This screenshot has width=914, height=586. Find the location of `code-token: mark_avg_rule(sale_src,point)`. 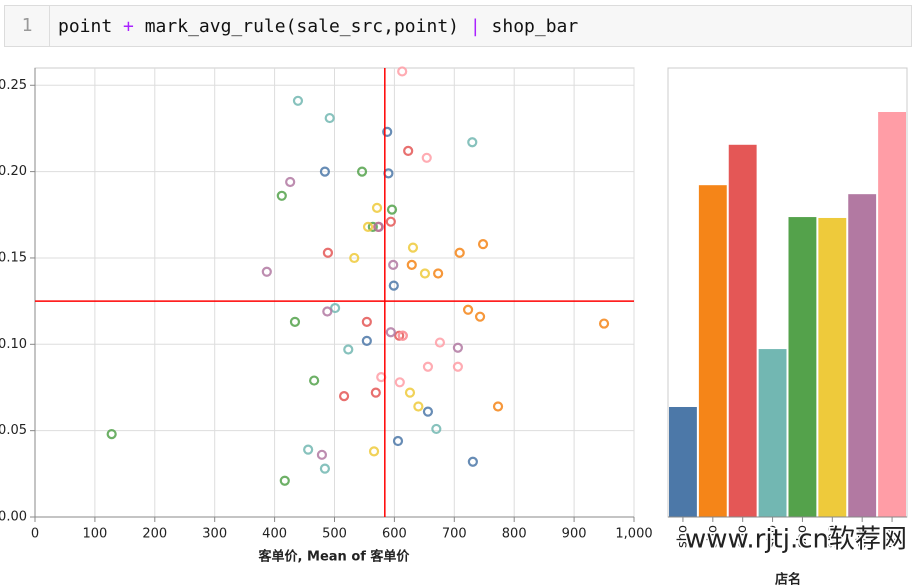

code-token: mark_avg_rule(sale_src,point) is located at coordinates (301, 26).